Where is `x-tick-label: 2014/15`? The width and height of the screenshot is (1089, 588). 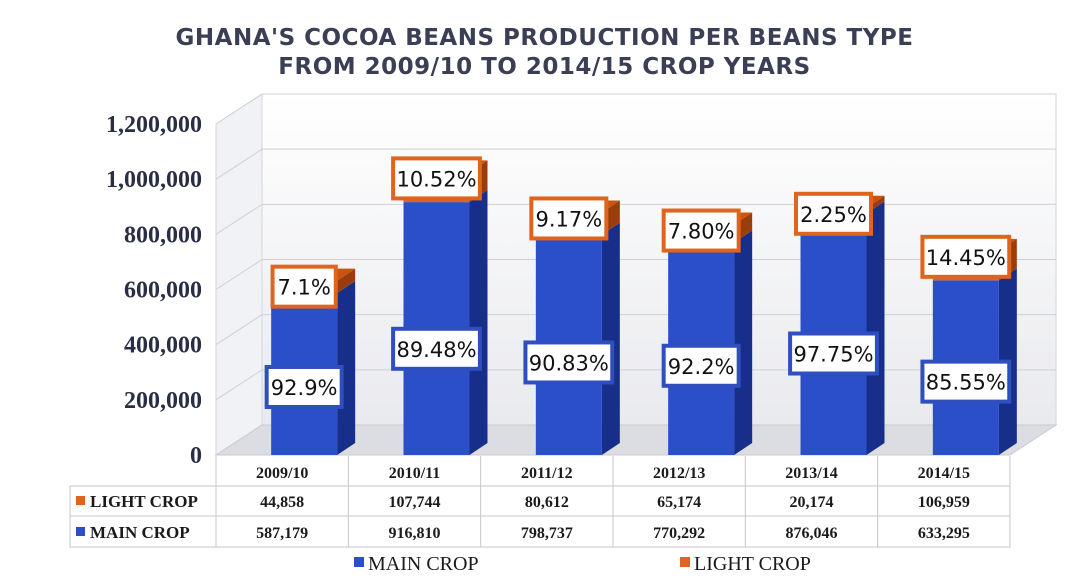 x-tick-label: 2014/15 is located at coordinates (944, 473).